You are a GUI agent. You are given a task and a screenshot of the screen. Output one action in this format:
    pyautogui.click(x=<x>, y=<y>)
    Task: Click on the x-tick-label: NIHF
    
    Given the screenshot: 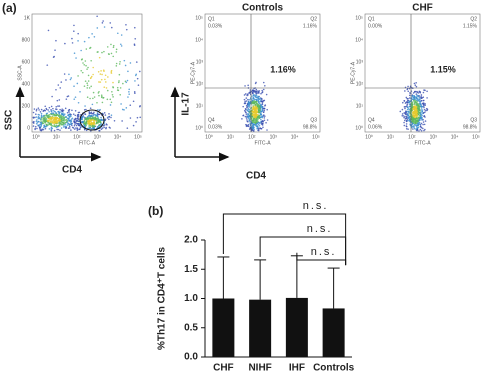 What is the action you would take?
    pyautogui.click(x=259, y=368)
    